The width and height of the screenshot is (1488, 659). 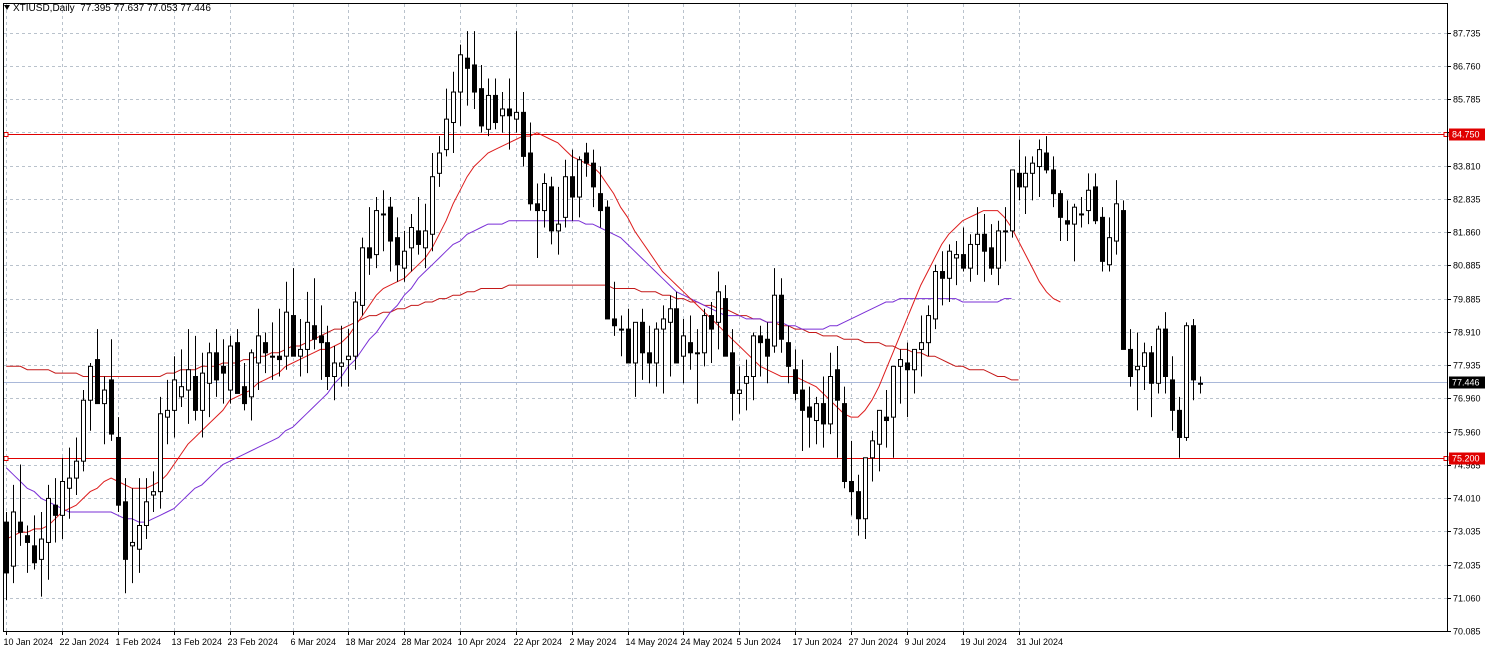 I want to click on y-tick-label: 74.985, so click(x=1467, y=466).